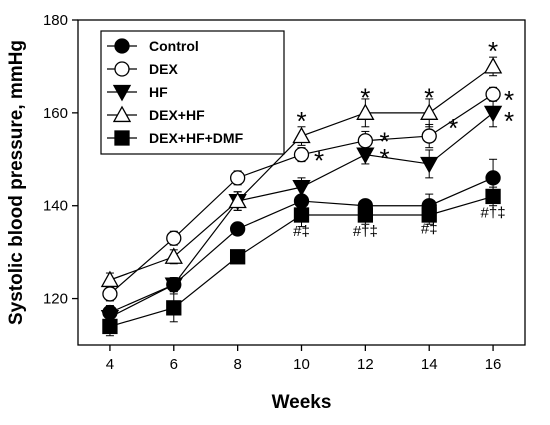 Image resolution: width=550 pixels, height=425 pixels. Describe the element at coordinates (122, 93) in the screenshot. I see `legend-marker-hf` at that location.